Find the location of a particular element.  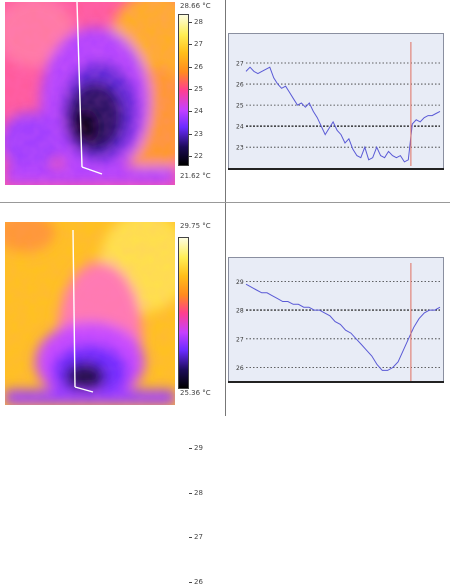

y-tick-label: 24 is located at coordinates (240, 127).